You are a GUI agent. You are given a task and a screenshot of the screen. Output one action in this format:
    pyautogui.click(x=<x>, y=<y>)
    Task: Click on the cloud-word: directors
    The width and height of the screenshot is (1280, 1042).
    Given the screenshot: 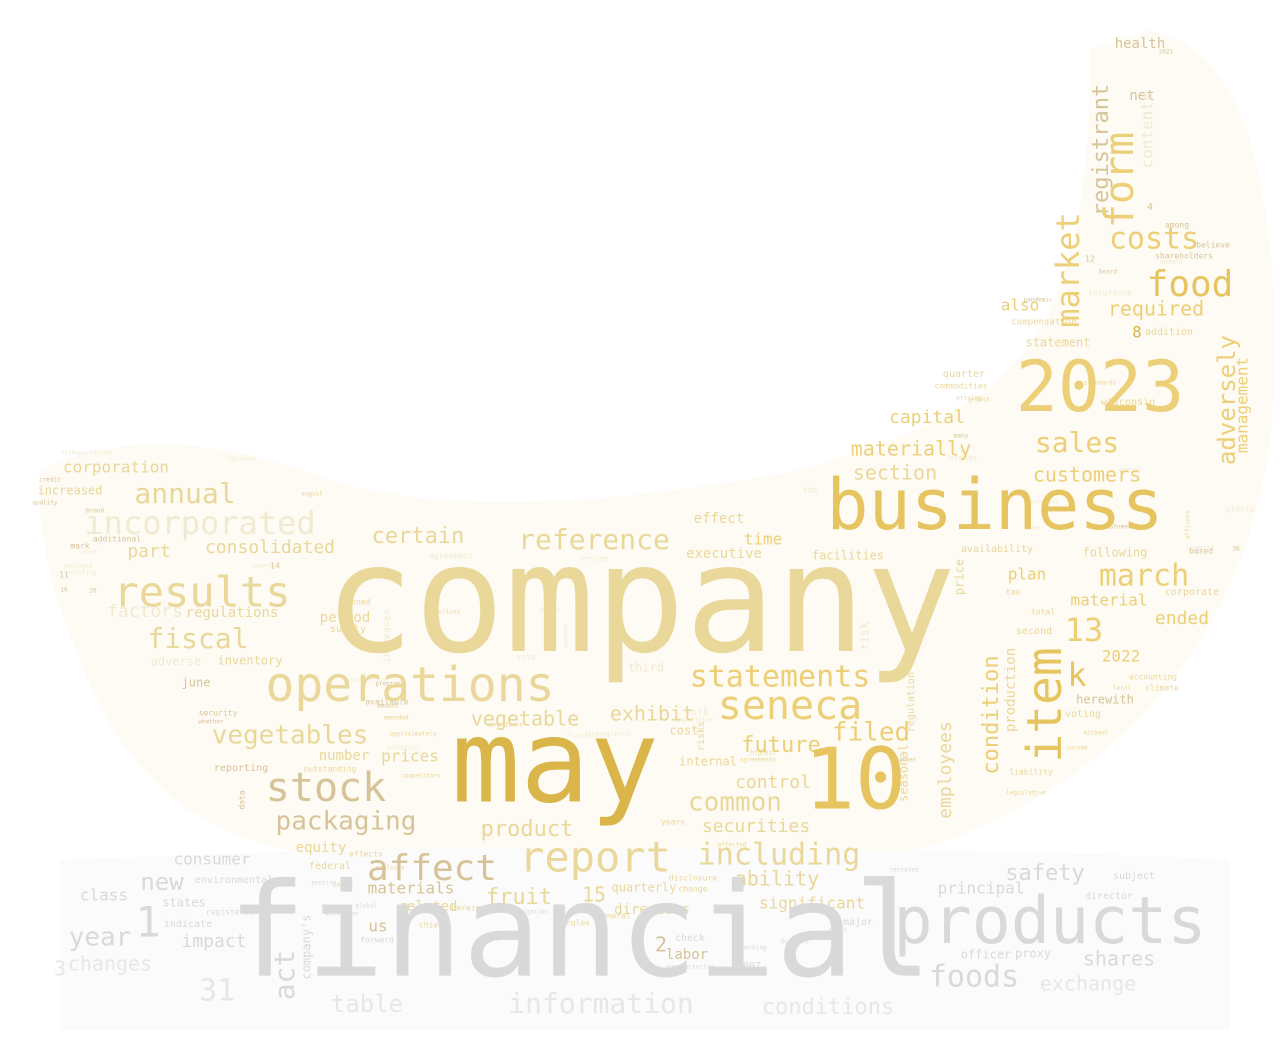 What is the action you would take?
    pyautogui.click(x=652, y=910)
    